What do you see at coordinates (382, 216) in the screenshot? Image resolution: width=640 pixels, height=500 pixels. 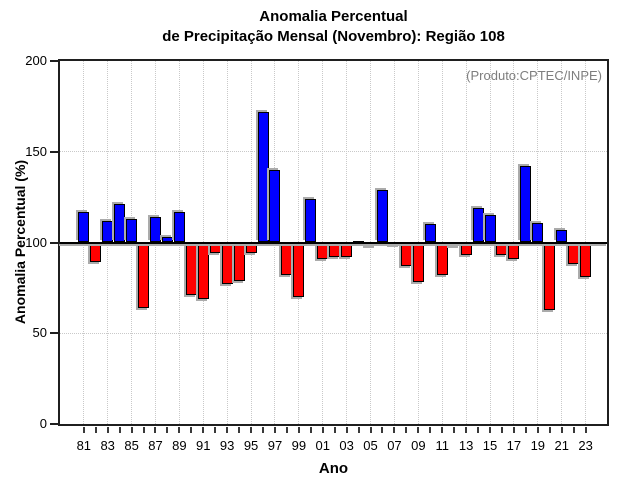 I see `bar-2006` at bounding box center [382, 216].